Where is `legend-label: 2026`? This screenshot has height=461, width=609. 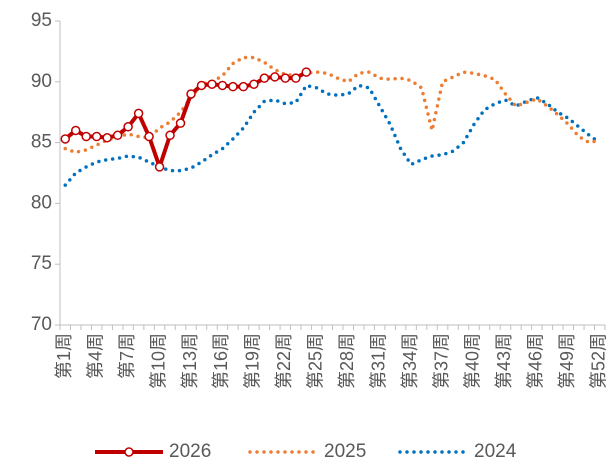 legend-label: 2026 is located at coordinates (190, 451).